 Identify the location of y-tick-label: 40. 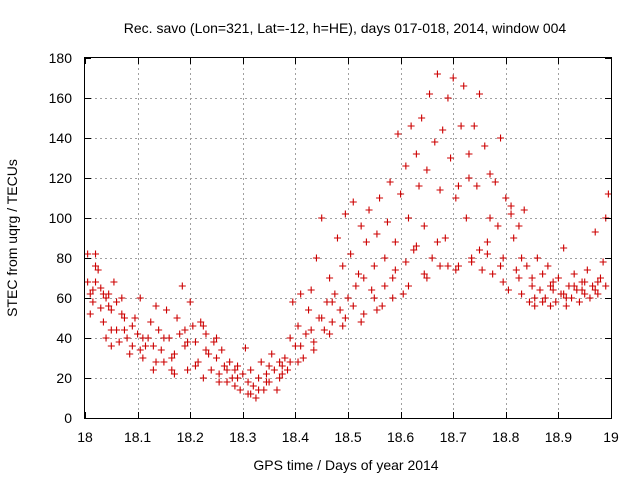
(64, 338).